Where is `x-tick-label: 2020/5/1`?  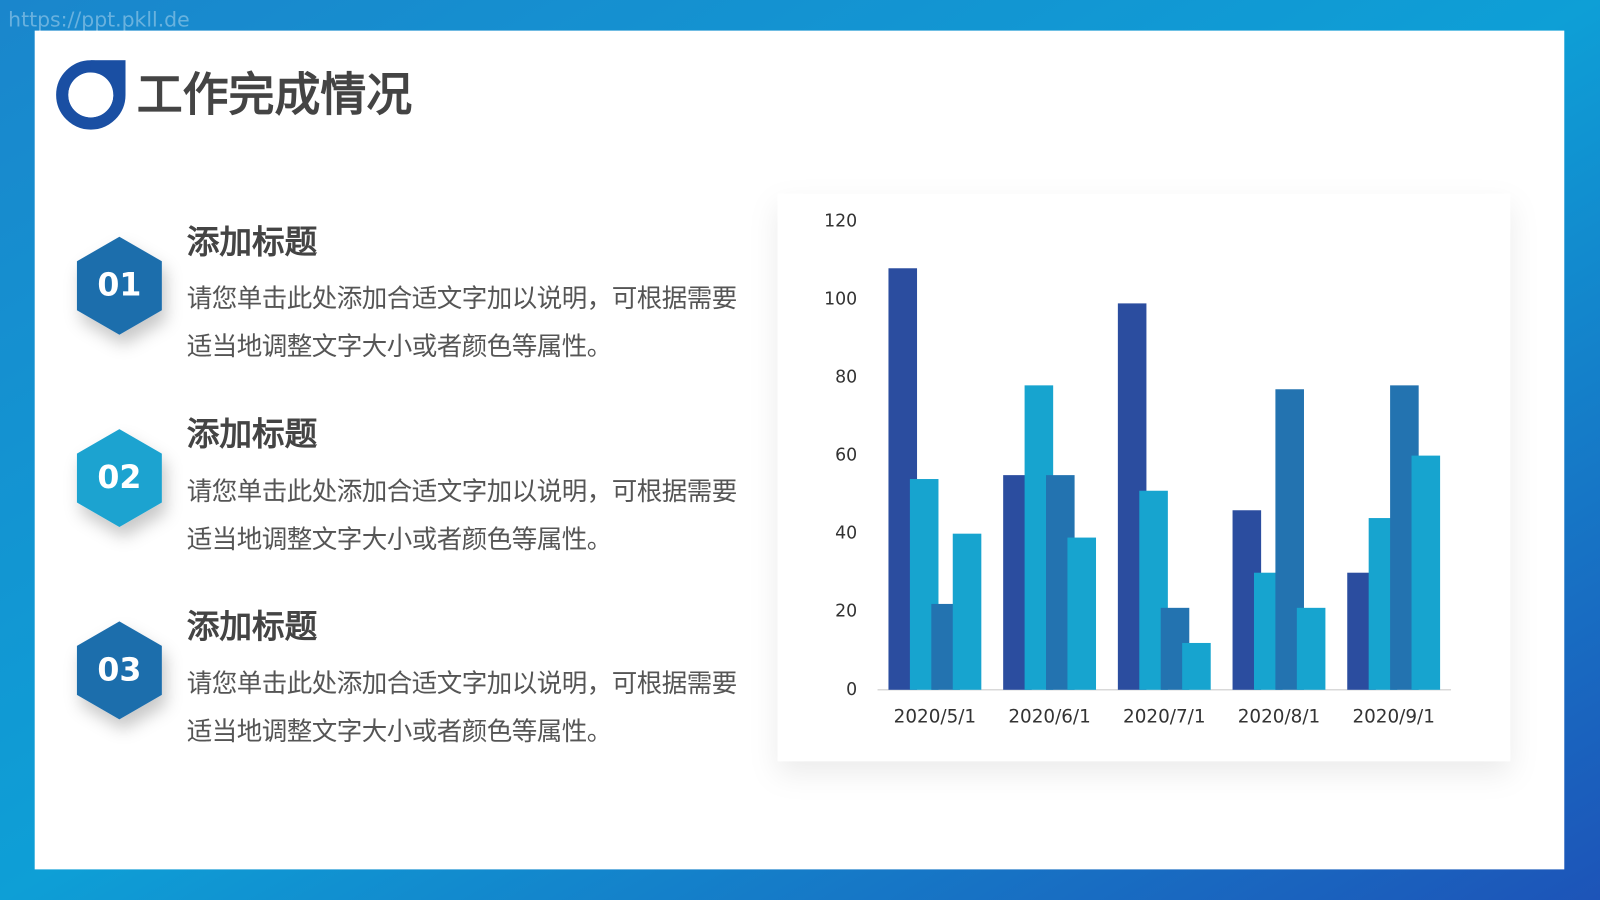 x-tick-label: 2020/5/1 is located at coordinates (935, 716).